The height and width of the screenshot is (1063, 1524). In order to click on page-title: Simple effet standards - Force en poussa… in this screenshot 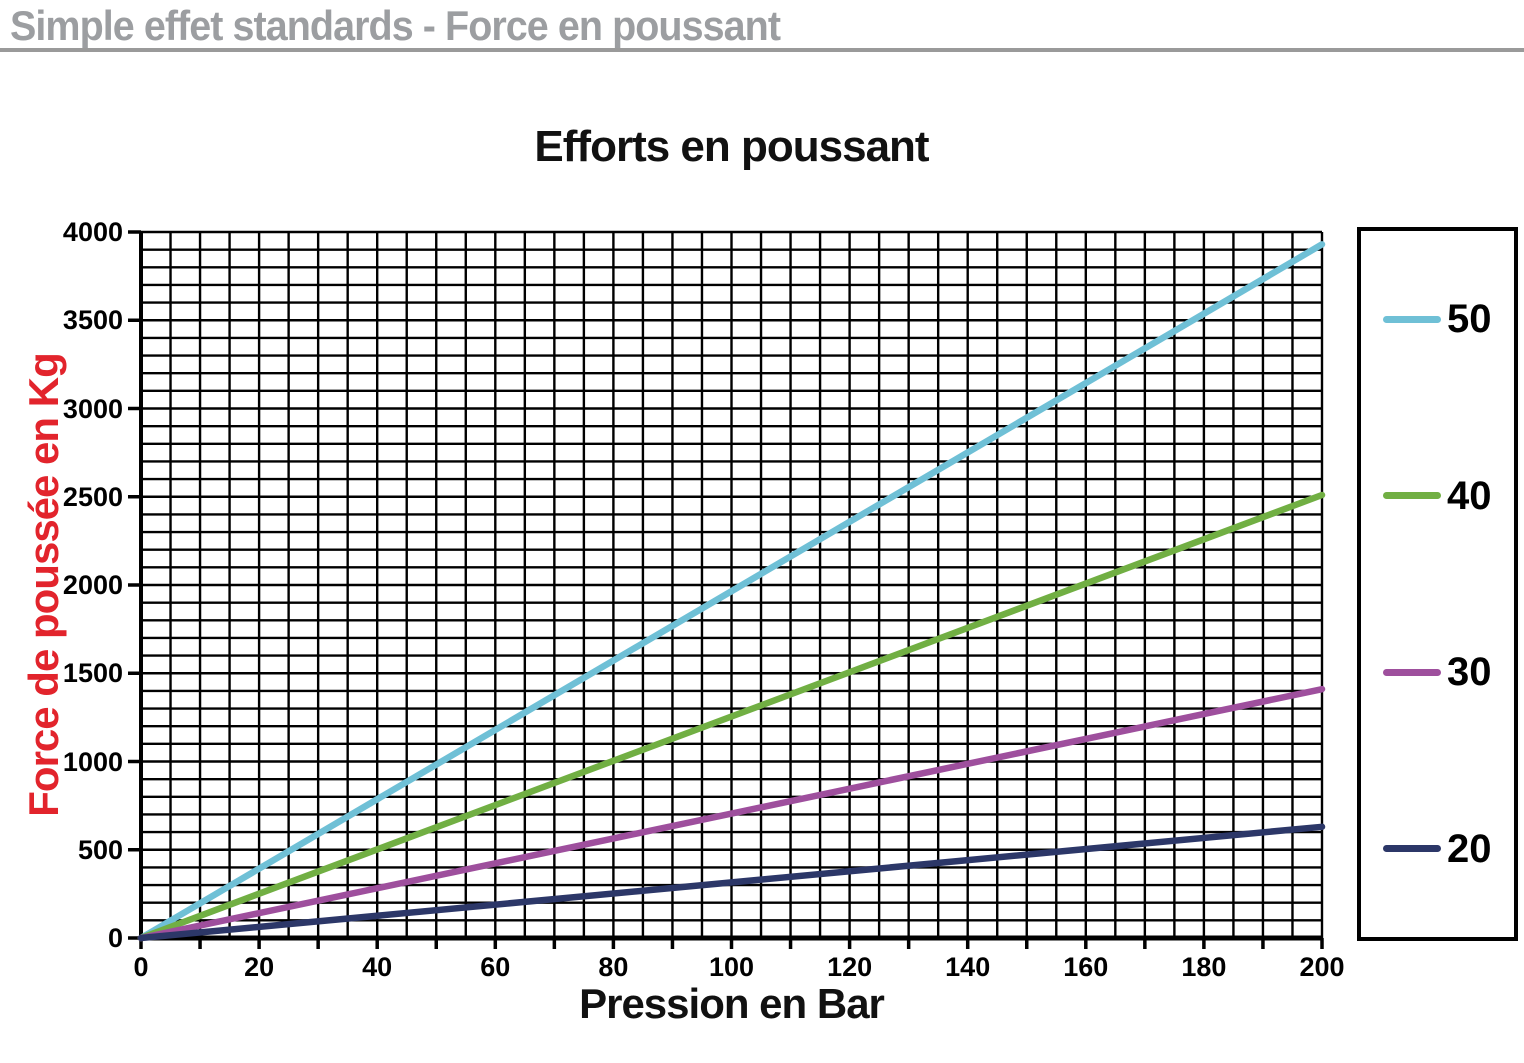, I will do `click(395, 25)`.